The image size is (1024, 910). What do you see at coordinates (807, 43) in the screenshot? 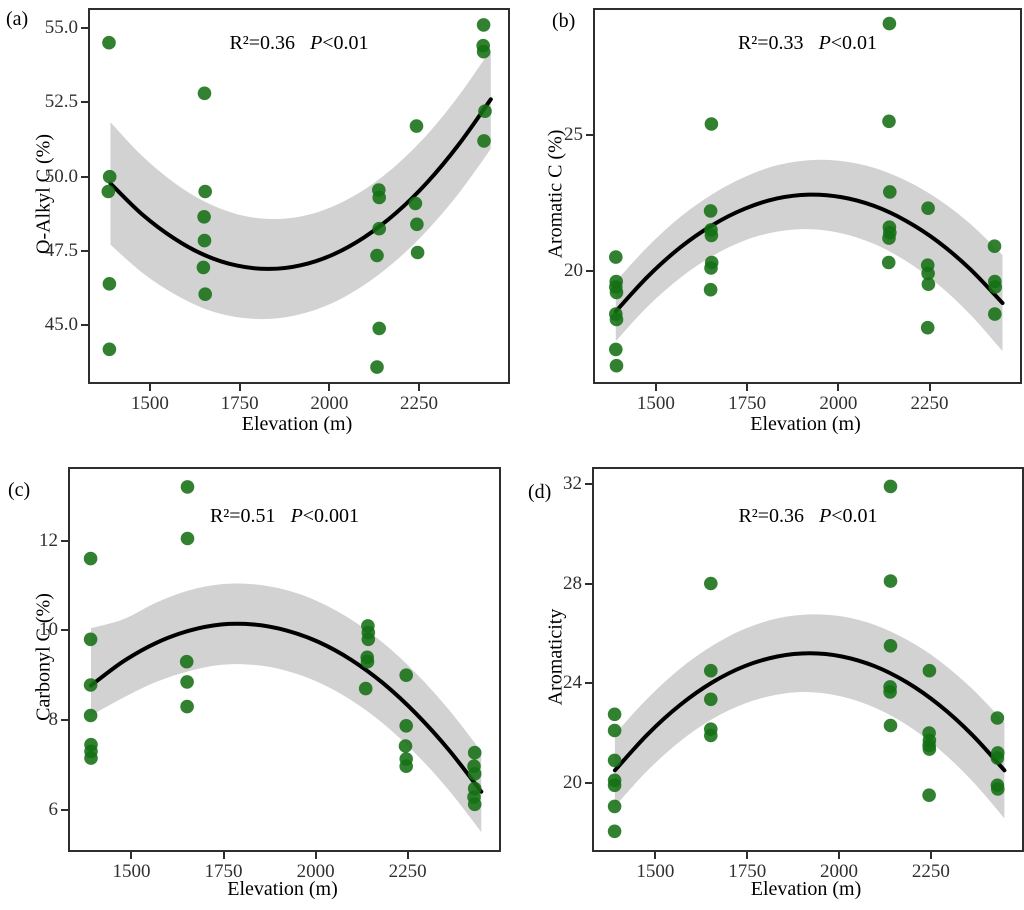
I see `stats-annotation: R²=0.33 P<0.01` at bounding box center [807, 43].